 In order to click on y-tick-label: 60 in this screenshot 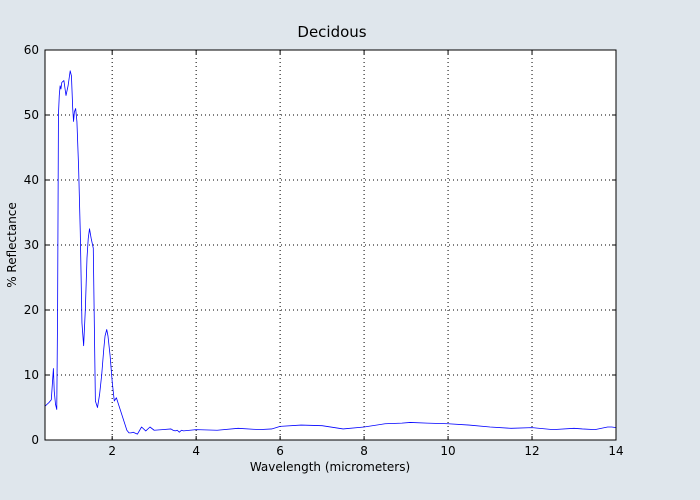, I will do `click(31, 50)`.